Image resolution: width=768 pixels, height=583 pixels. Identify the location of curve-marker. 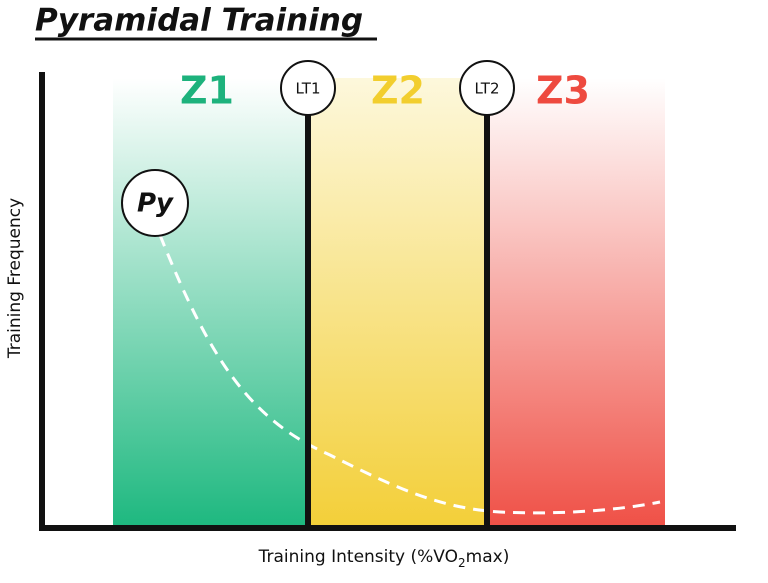
(155, 203).